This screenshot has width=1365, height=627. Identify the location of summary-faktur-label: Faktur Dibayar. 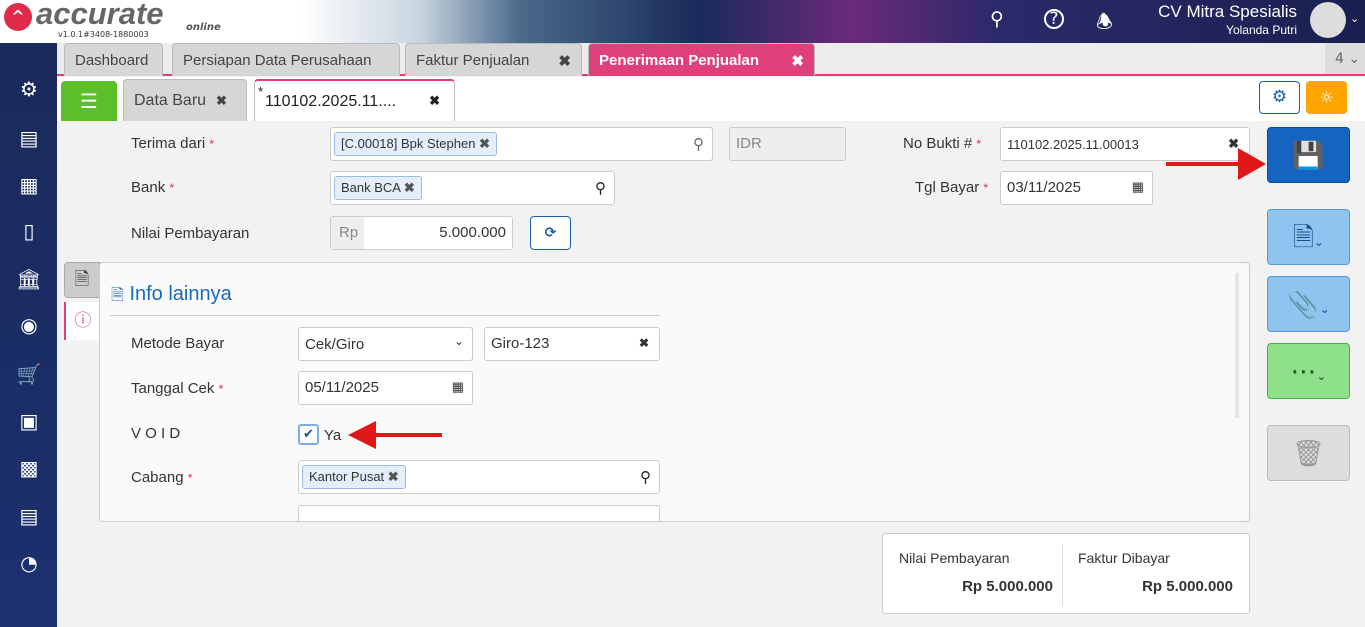
(1124, 558).